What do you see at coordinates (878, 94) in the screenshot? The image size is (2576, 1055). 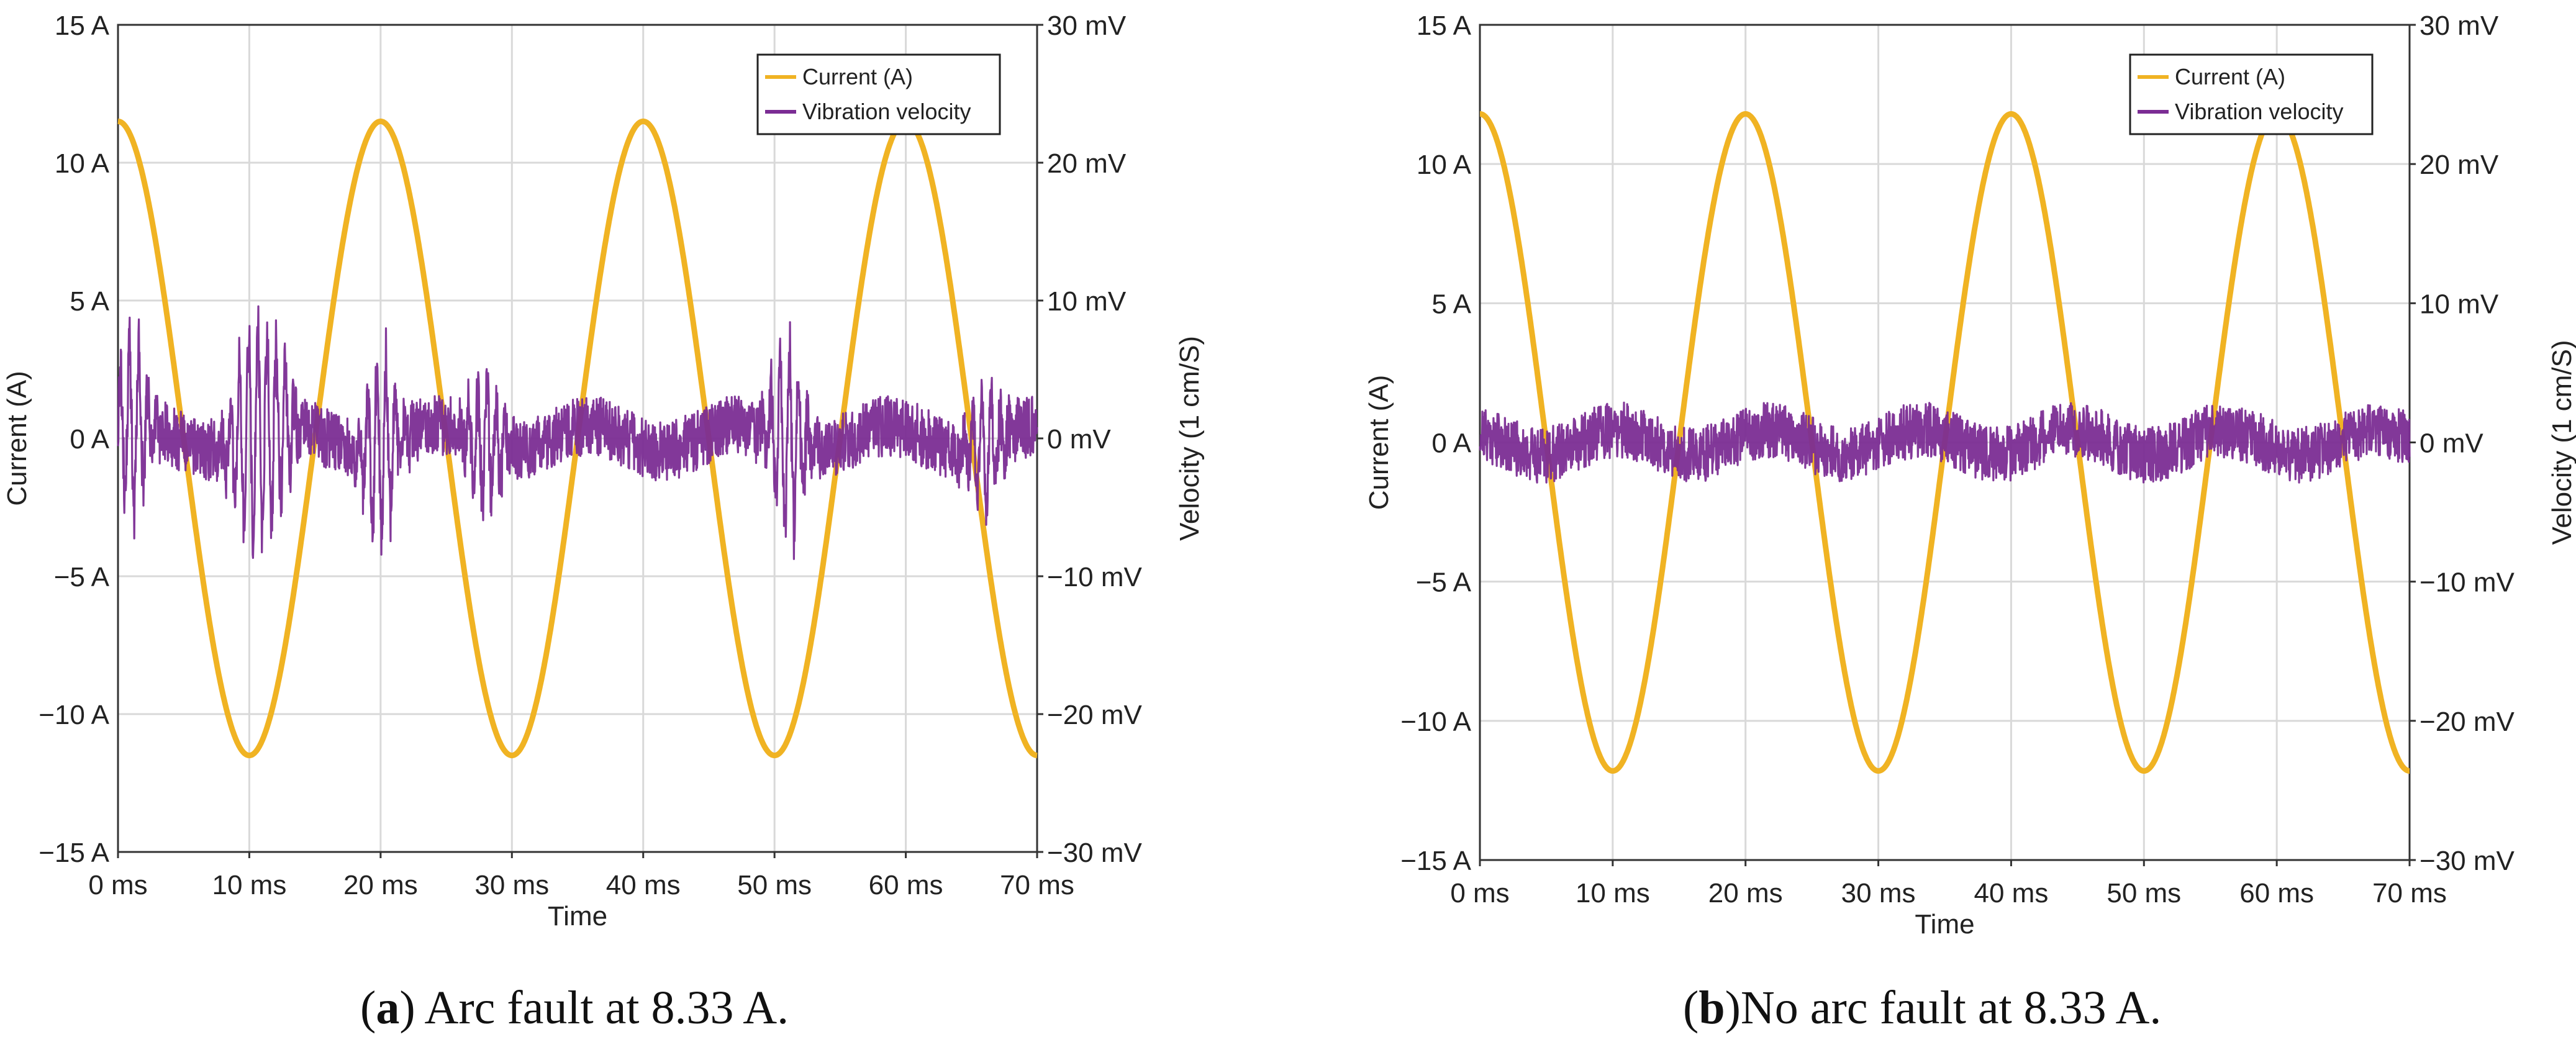 I see `legend-a` at bounding box center [878, 94].